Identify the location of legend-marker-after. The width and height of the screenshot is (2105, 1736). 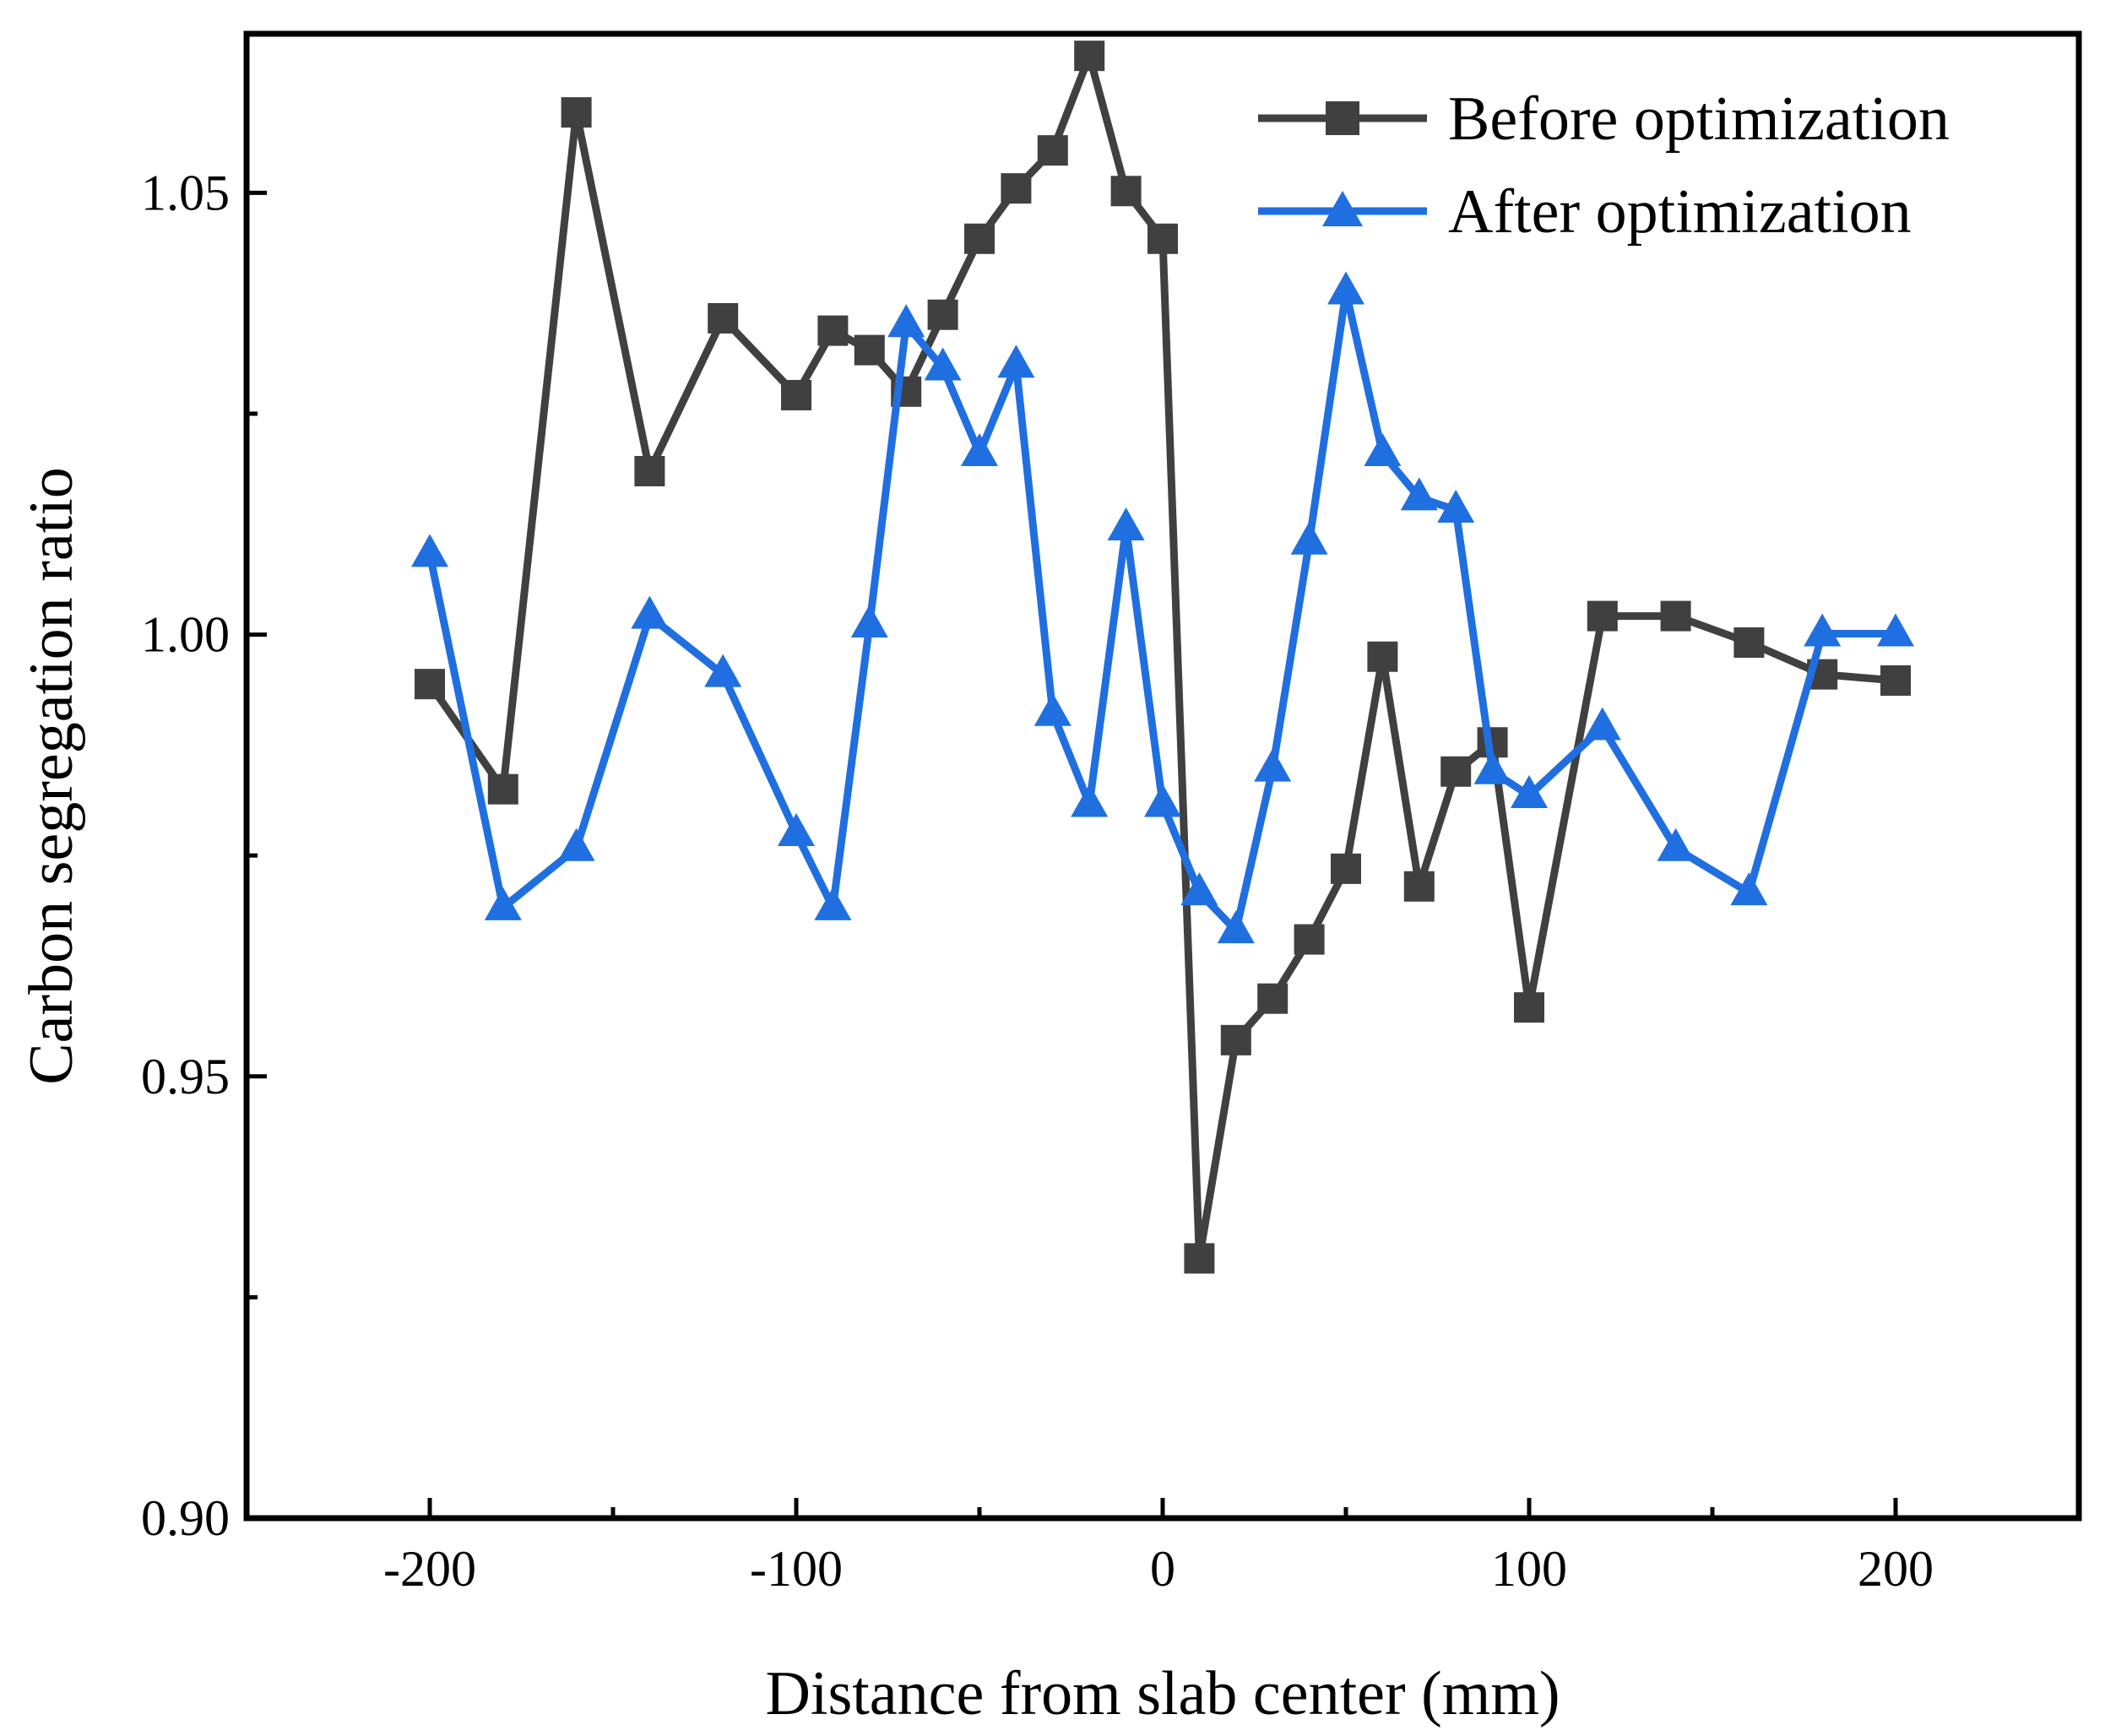
(1343, 208).